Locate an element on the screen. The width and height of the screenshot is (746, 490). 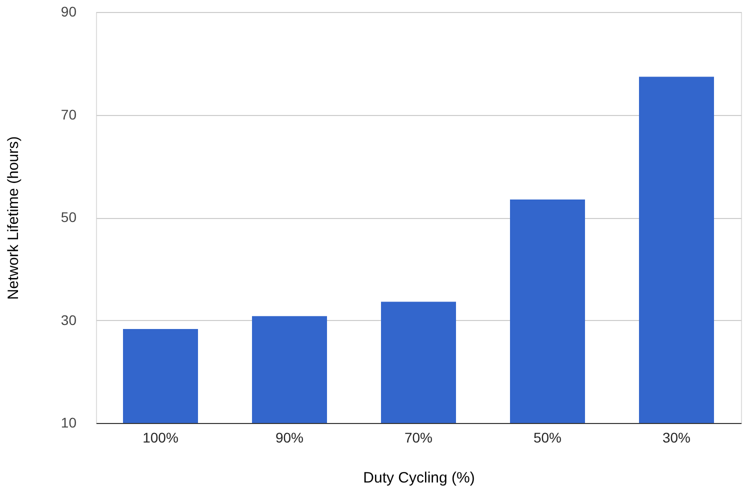
x-axis-title: Duty Cycling (%) is located at coordinates (419, 478).